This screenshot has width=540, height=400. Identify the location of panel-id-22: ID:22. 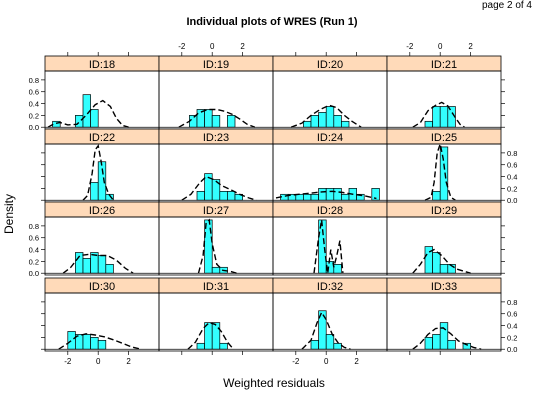
(100, 165).